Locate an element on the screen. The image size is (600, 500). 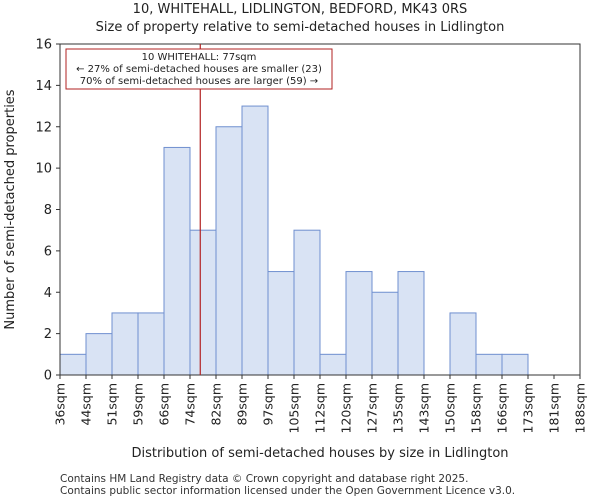
bar-51sqm is located at coordinates (125, 344).